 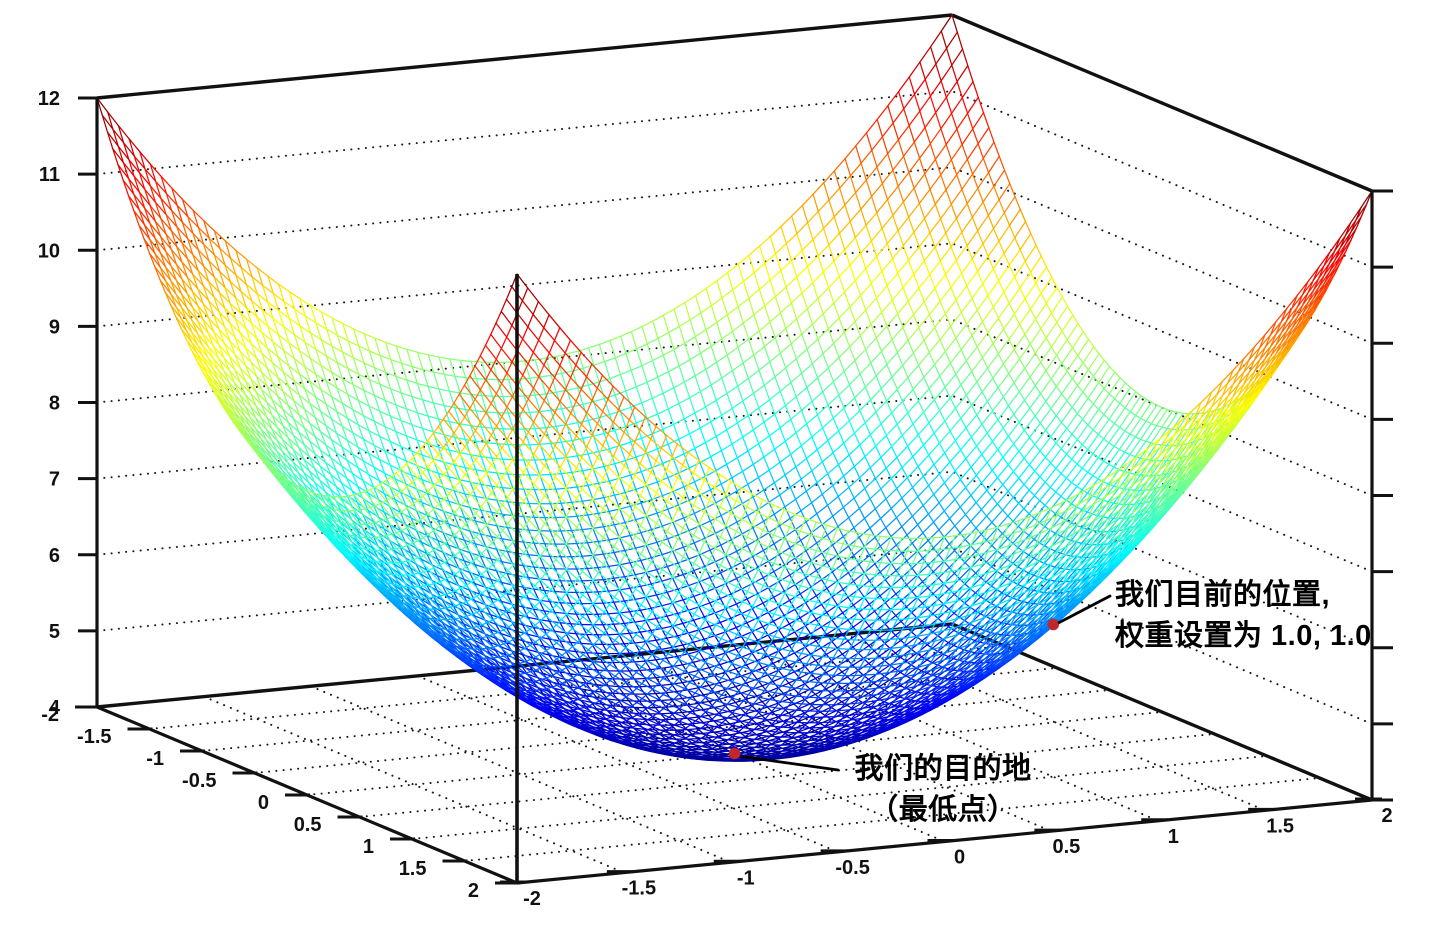 What do you see at coordinates (94, 737) in the screenshot?
I see `y-tick-label: -1.5` at bounding box center [94, 737].